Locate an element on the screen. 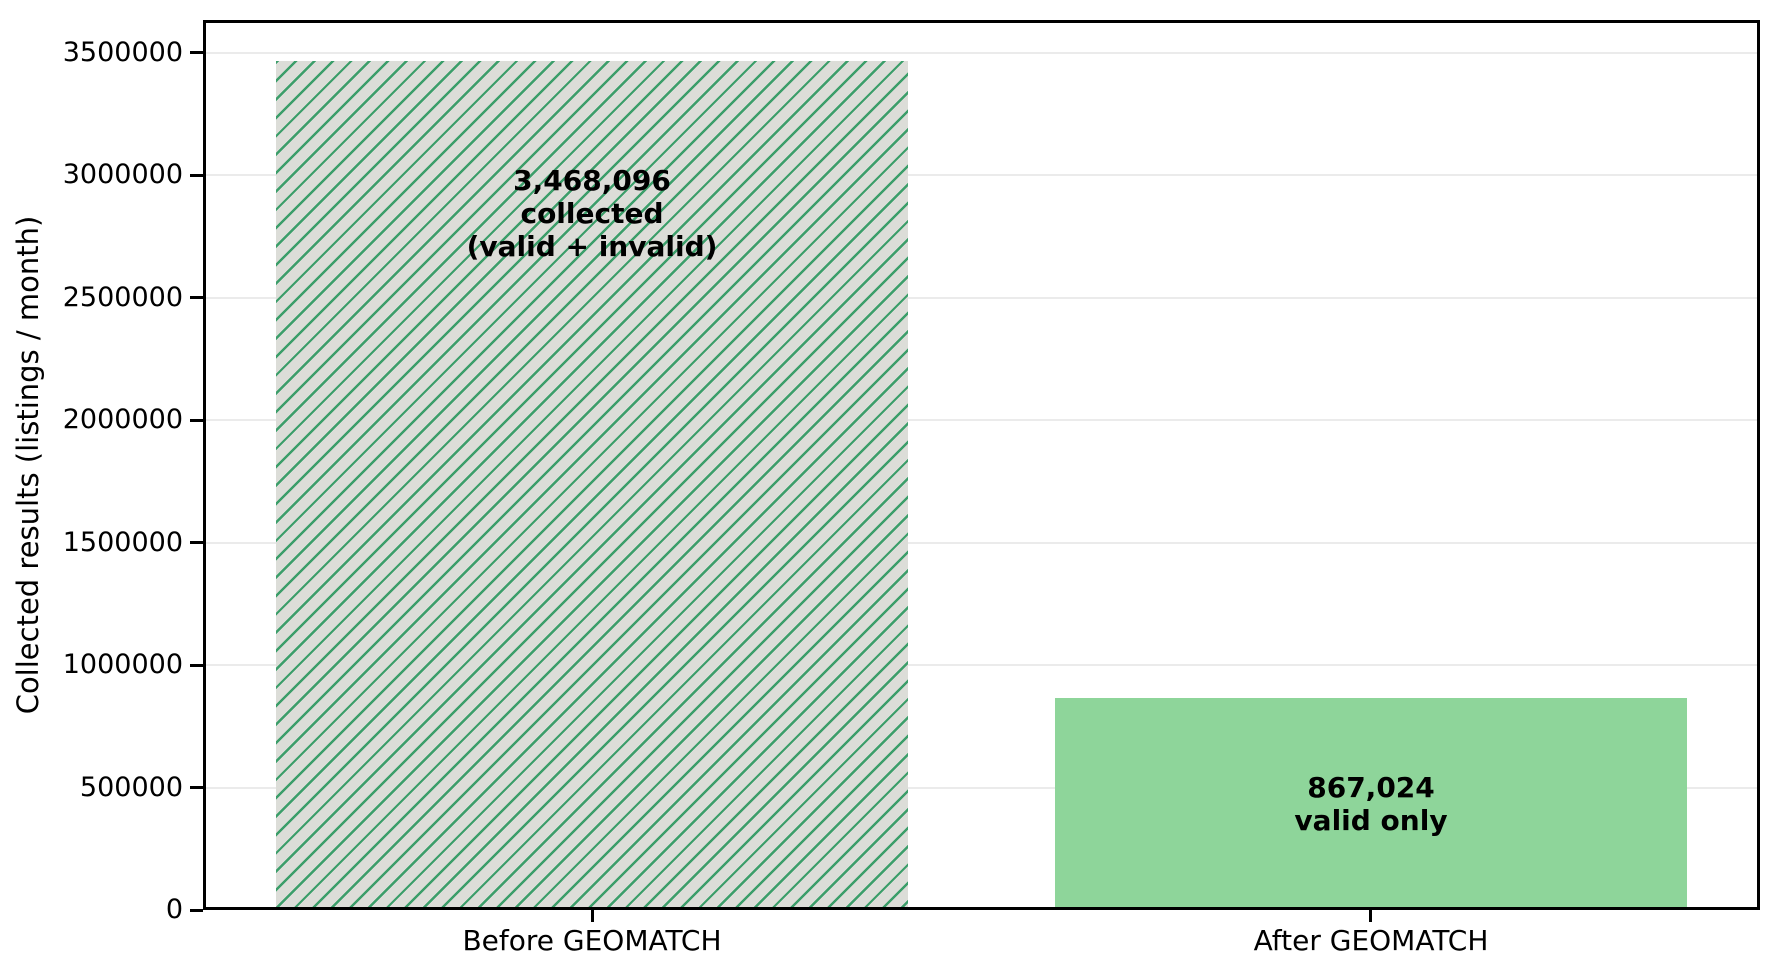  y-tick-label: 3500000 is located at coordinates (122, 52).